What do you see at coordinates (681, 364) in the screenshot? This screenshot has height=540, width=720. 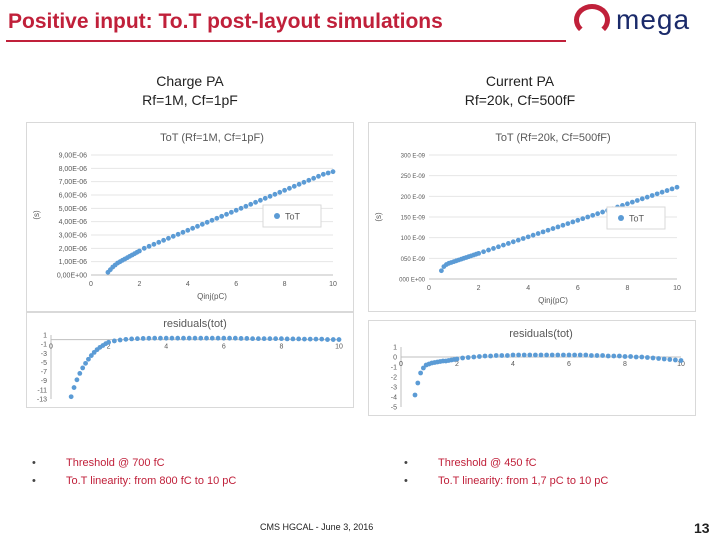 I see `x-tick-label: 10` at bounding box center [681, 364].